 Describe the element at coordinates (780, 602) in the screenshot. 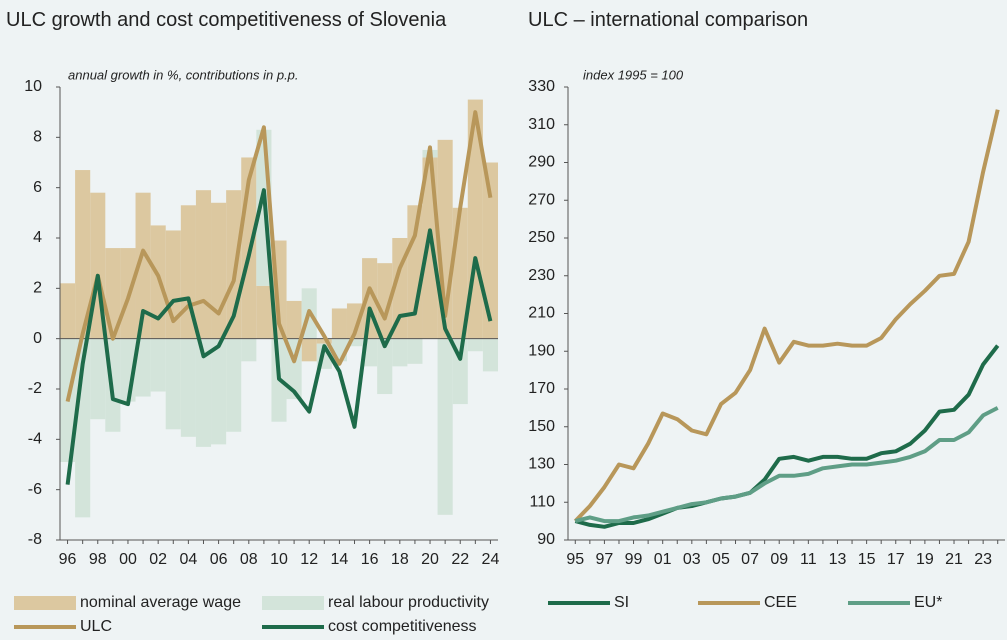

I see `legend-label: CEE` at that location.